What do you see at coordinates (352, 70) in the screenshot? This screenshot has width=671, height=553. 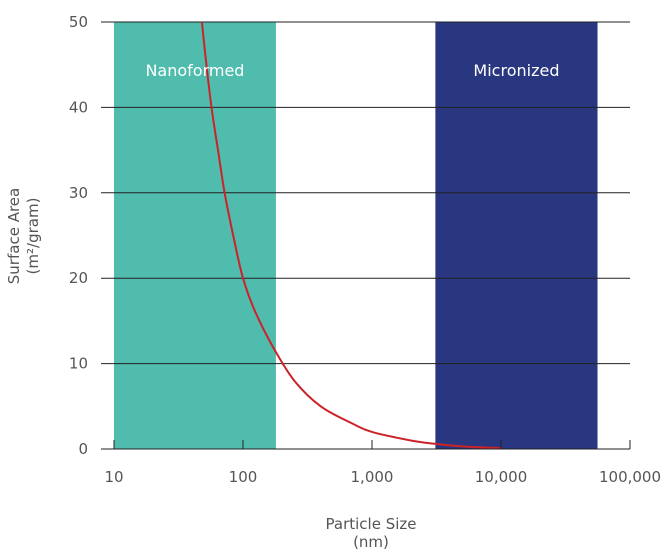 I see `labels-layer: Nanoformed Micronized` at bounding box center [352, 70].